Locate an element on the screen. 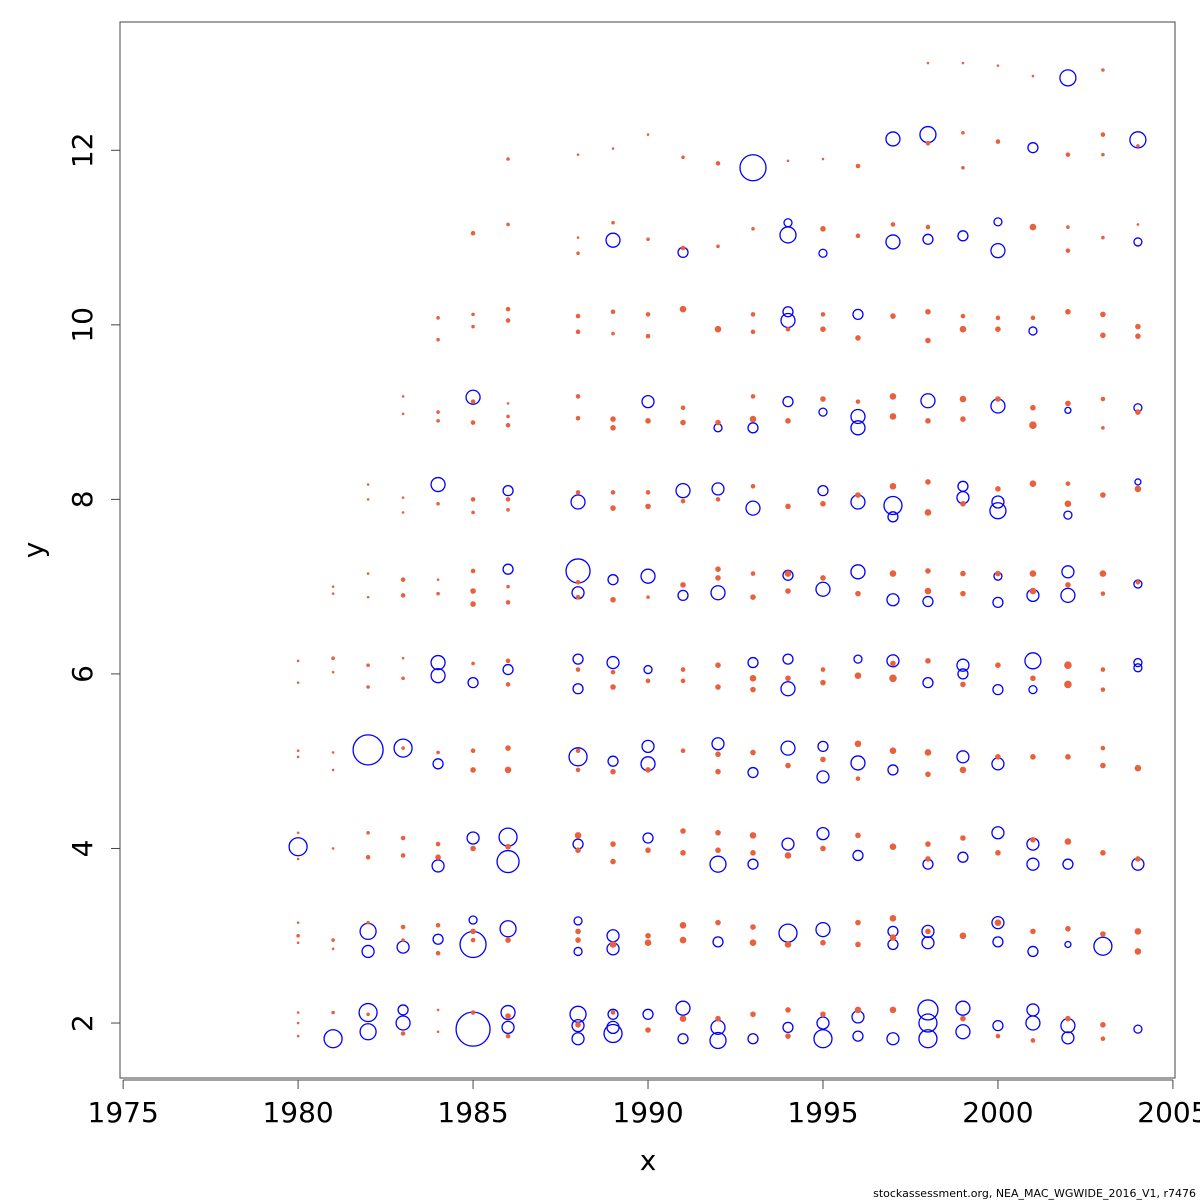 Image resolution: width=1200 pixels, height=1200 pixels. y-tick-label: 8 is located at coordinates (82, 499).